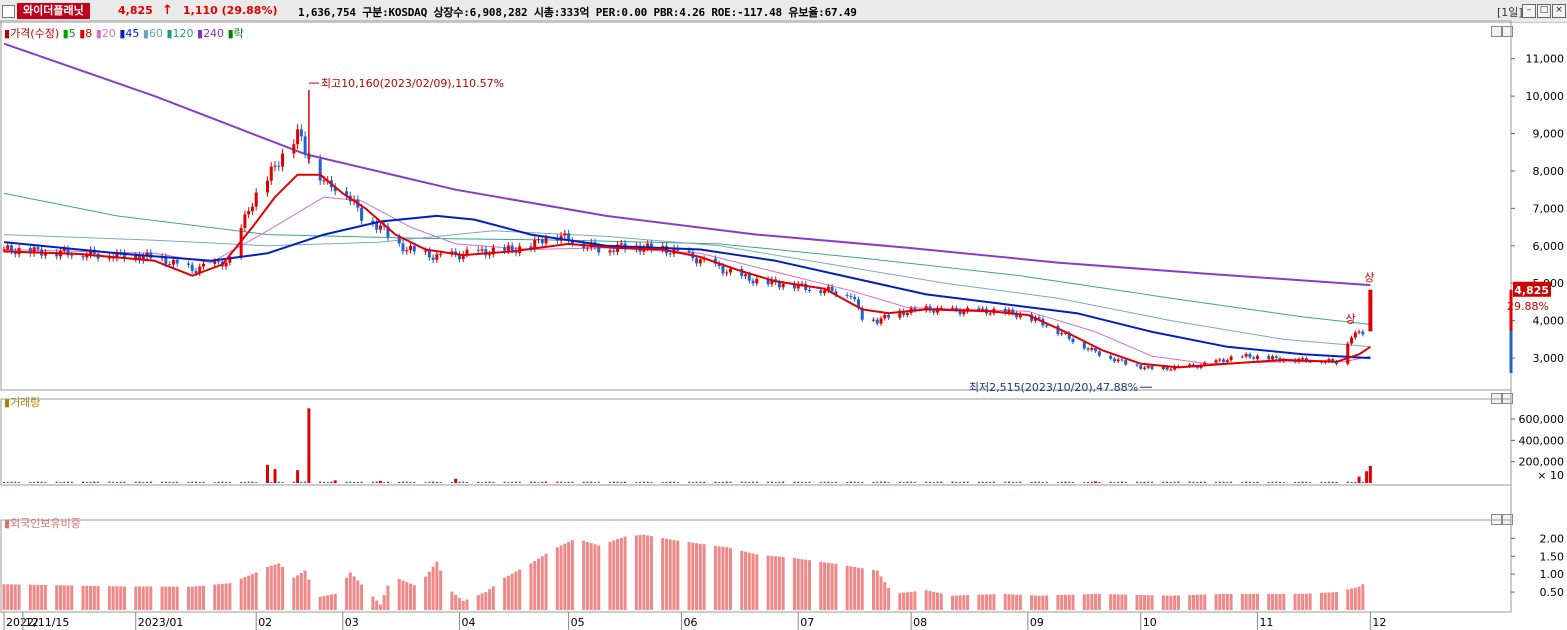 This screenshot has height=630, width=1567. I want to click on select-checkbox, so click(8, 11).